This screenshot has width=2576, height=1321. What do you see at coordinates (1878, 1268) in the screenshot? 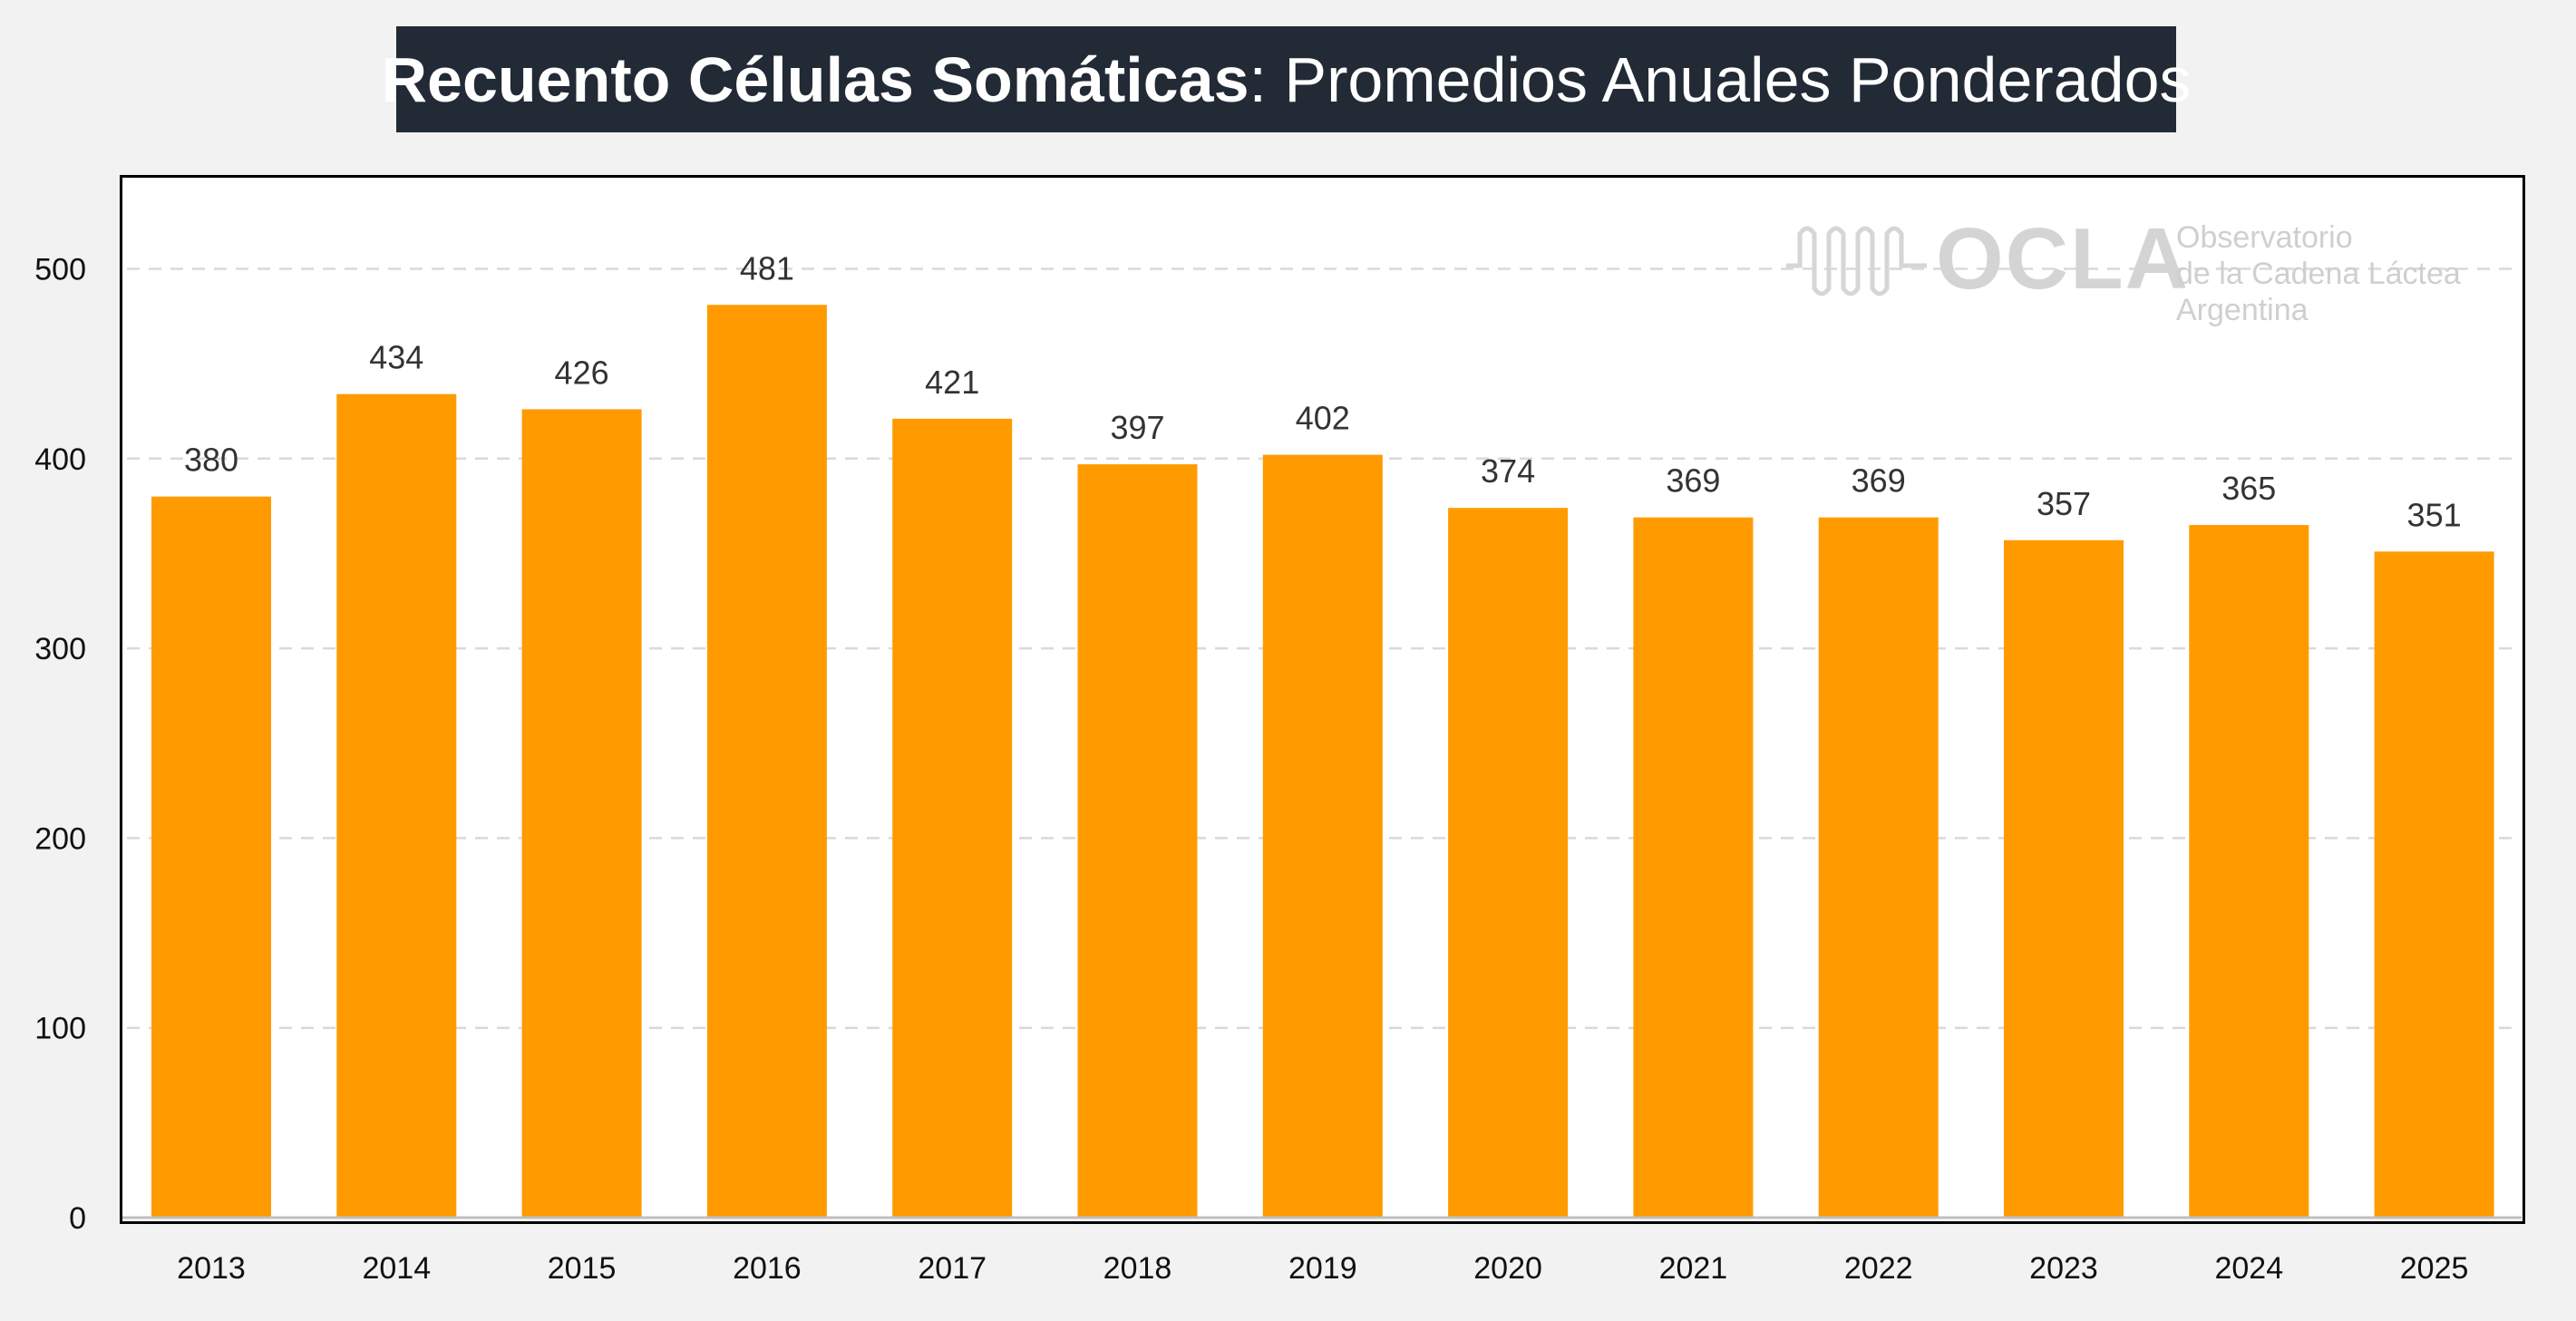
I see `x-tick-label-2022: 2022` at bounding box center [1878, 1268].